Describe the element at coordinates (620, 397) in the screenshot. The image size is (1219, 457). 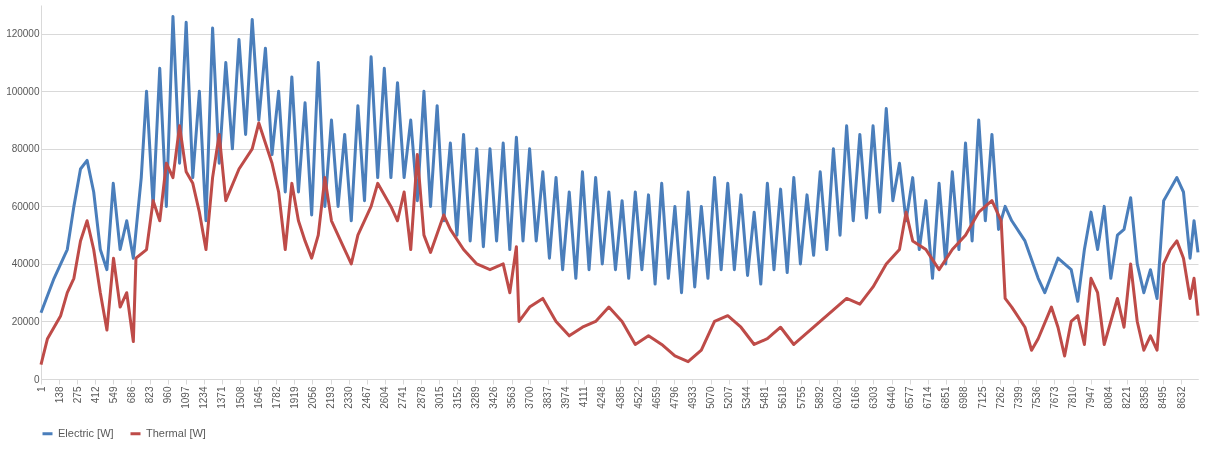
I see `x-tick-label: 4385` at that location.